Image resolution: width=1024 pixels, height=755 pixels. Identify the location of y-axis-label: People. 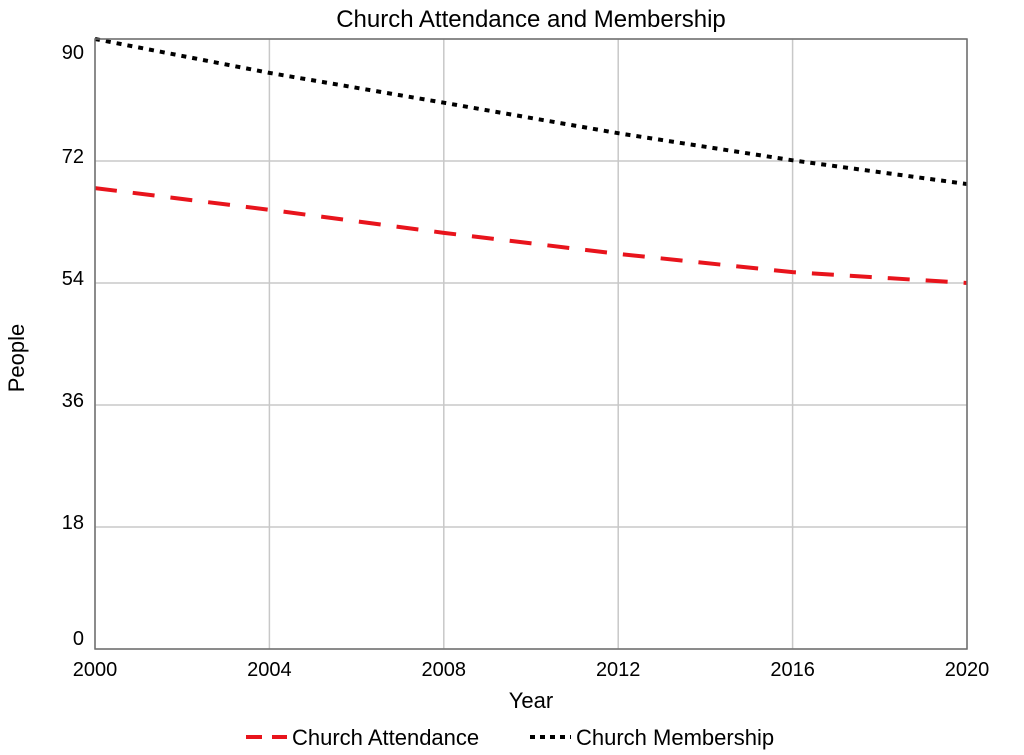
(16, 358).